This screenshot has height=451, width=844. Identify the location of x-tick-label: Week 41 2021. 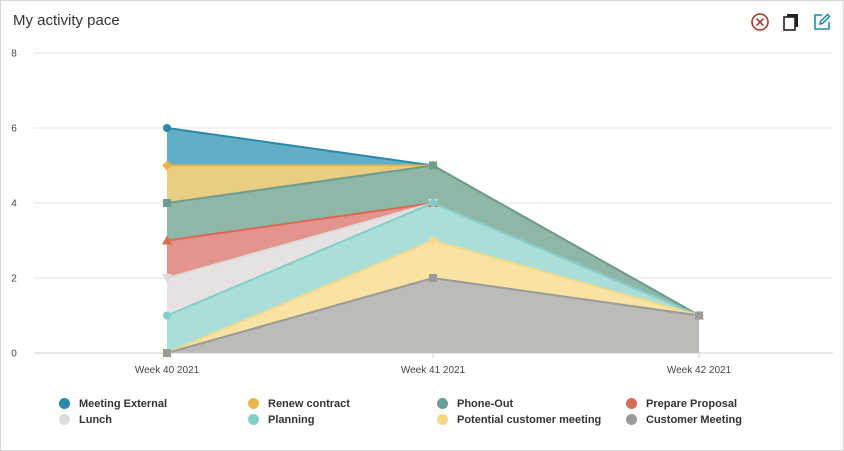
(433, 370).